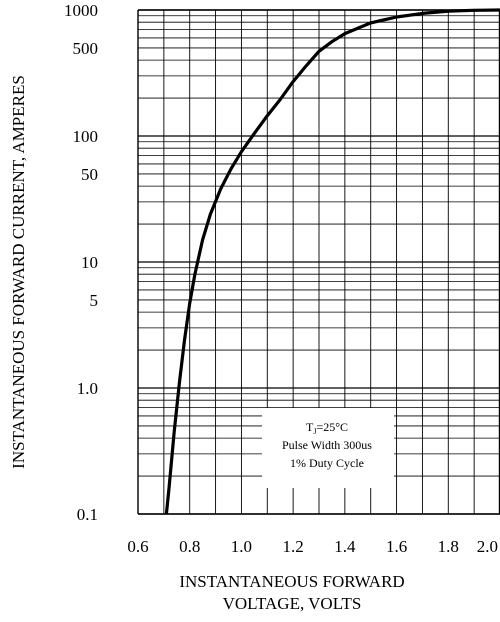 This screenshot has height=622, width=500. What do you see at coordinates (18, 272) in the screenshot?
I see `y-axis-label: INSTANTANEOUS FORWARD CURRENT, AMPERES` at bounding box center [18, 272].